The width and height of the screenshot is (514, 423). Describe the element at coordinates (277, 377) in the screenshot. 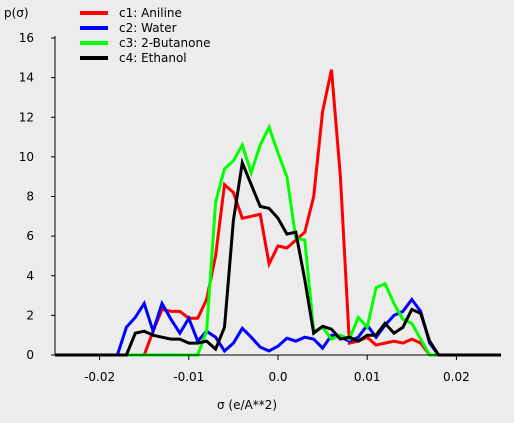

I see `x-tick-label: 0.0` at that location.